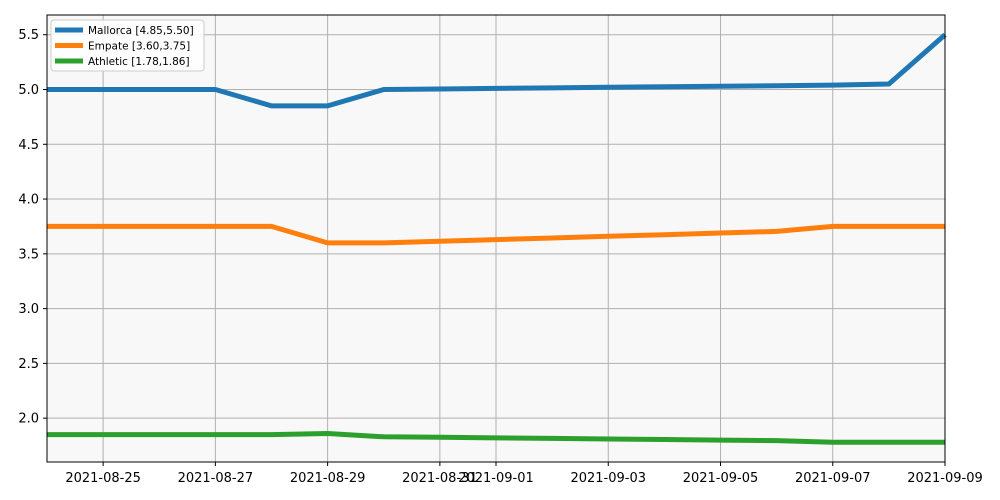 This screenshot has width=1000, height=500. I want to click on y-tick-label: 5.0, so click(28, 90).